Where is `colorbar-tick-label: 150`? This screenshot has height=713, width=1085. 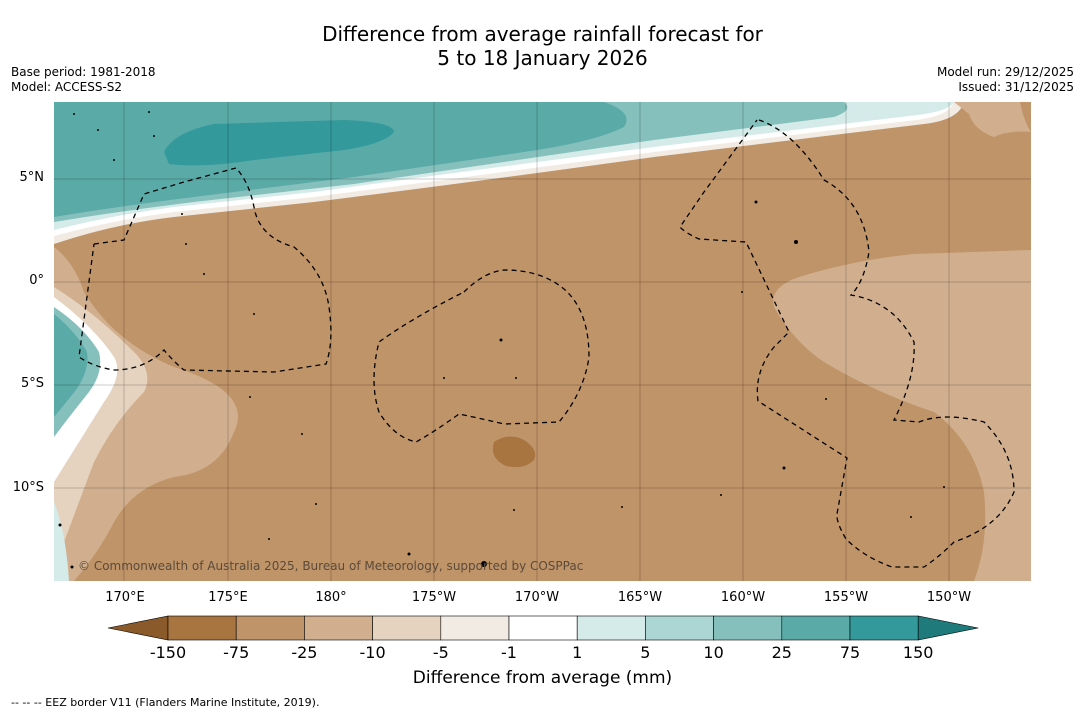
colorbar-tick-label: 150 is located at coordinates (918, 652).